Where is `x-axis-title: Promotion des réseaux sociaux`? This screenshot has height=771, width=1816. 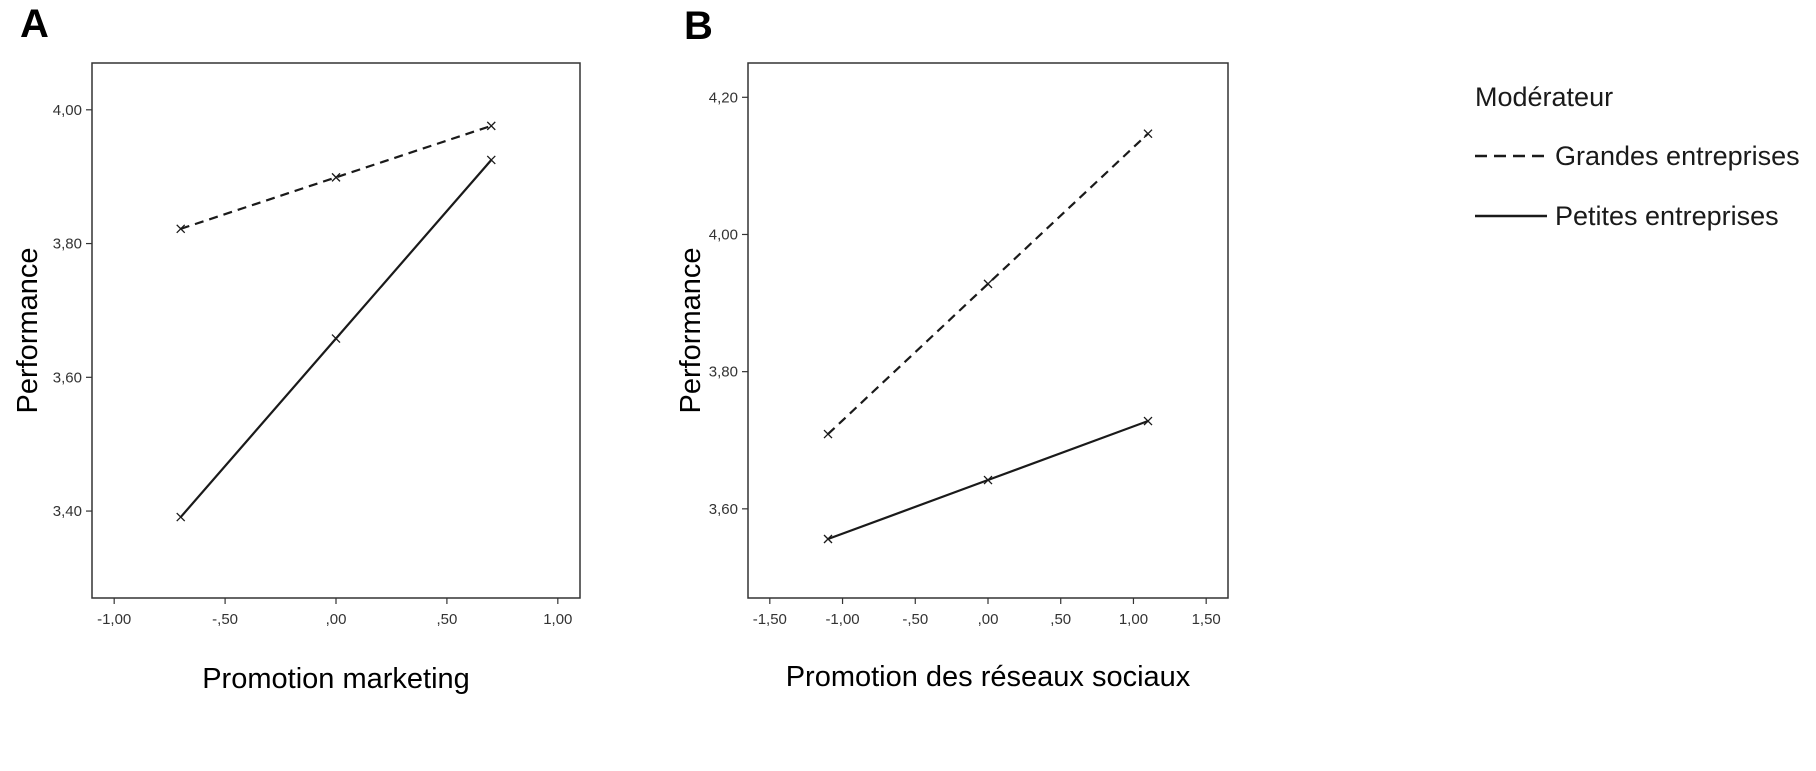 x-axis-title: Promotion des réseaux sociaux is located at coordinates (988, 677).